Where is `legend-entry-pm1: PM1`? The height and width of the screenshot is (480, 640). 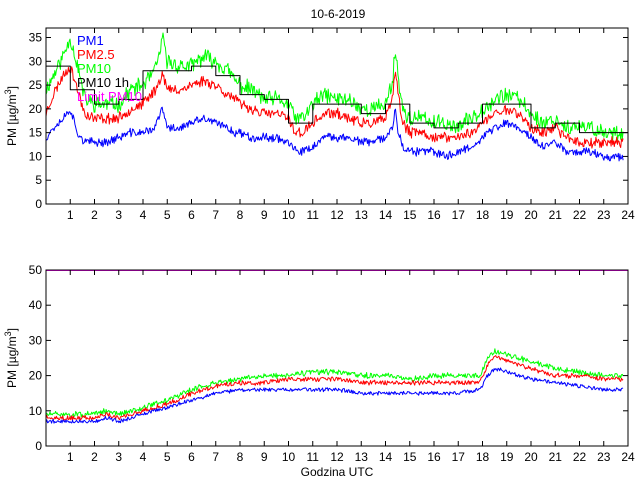
legend-entry-pm1: PM1 is located at coordinates (90, 40).